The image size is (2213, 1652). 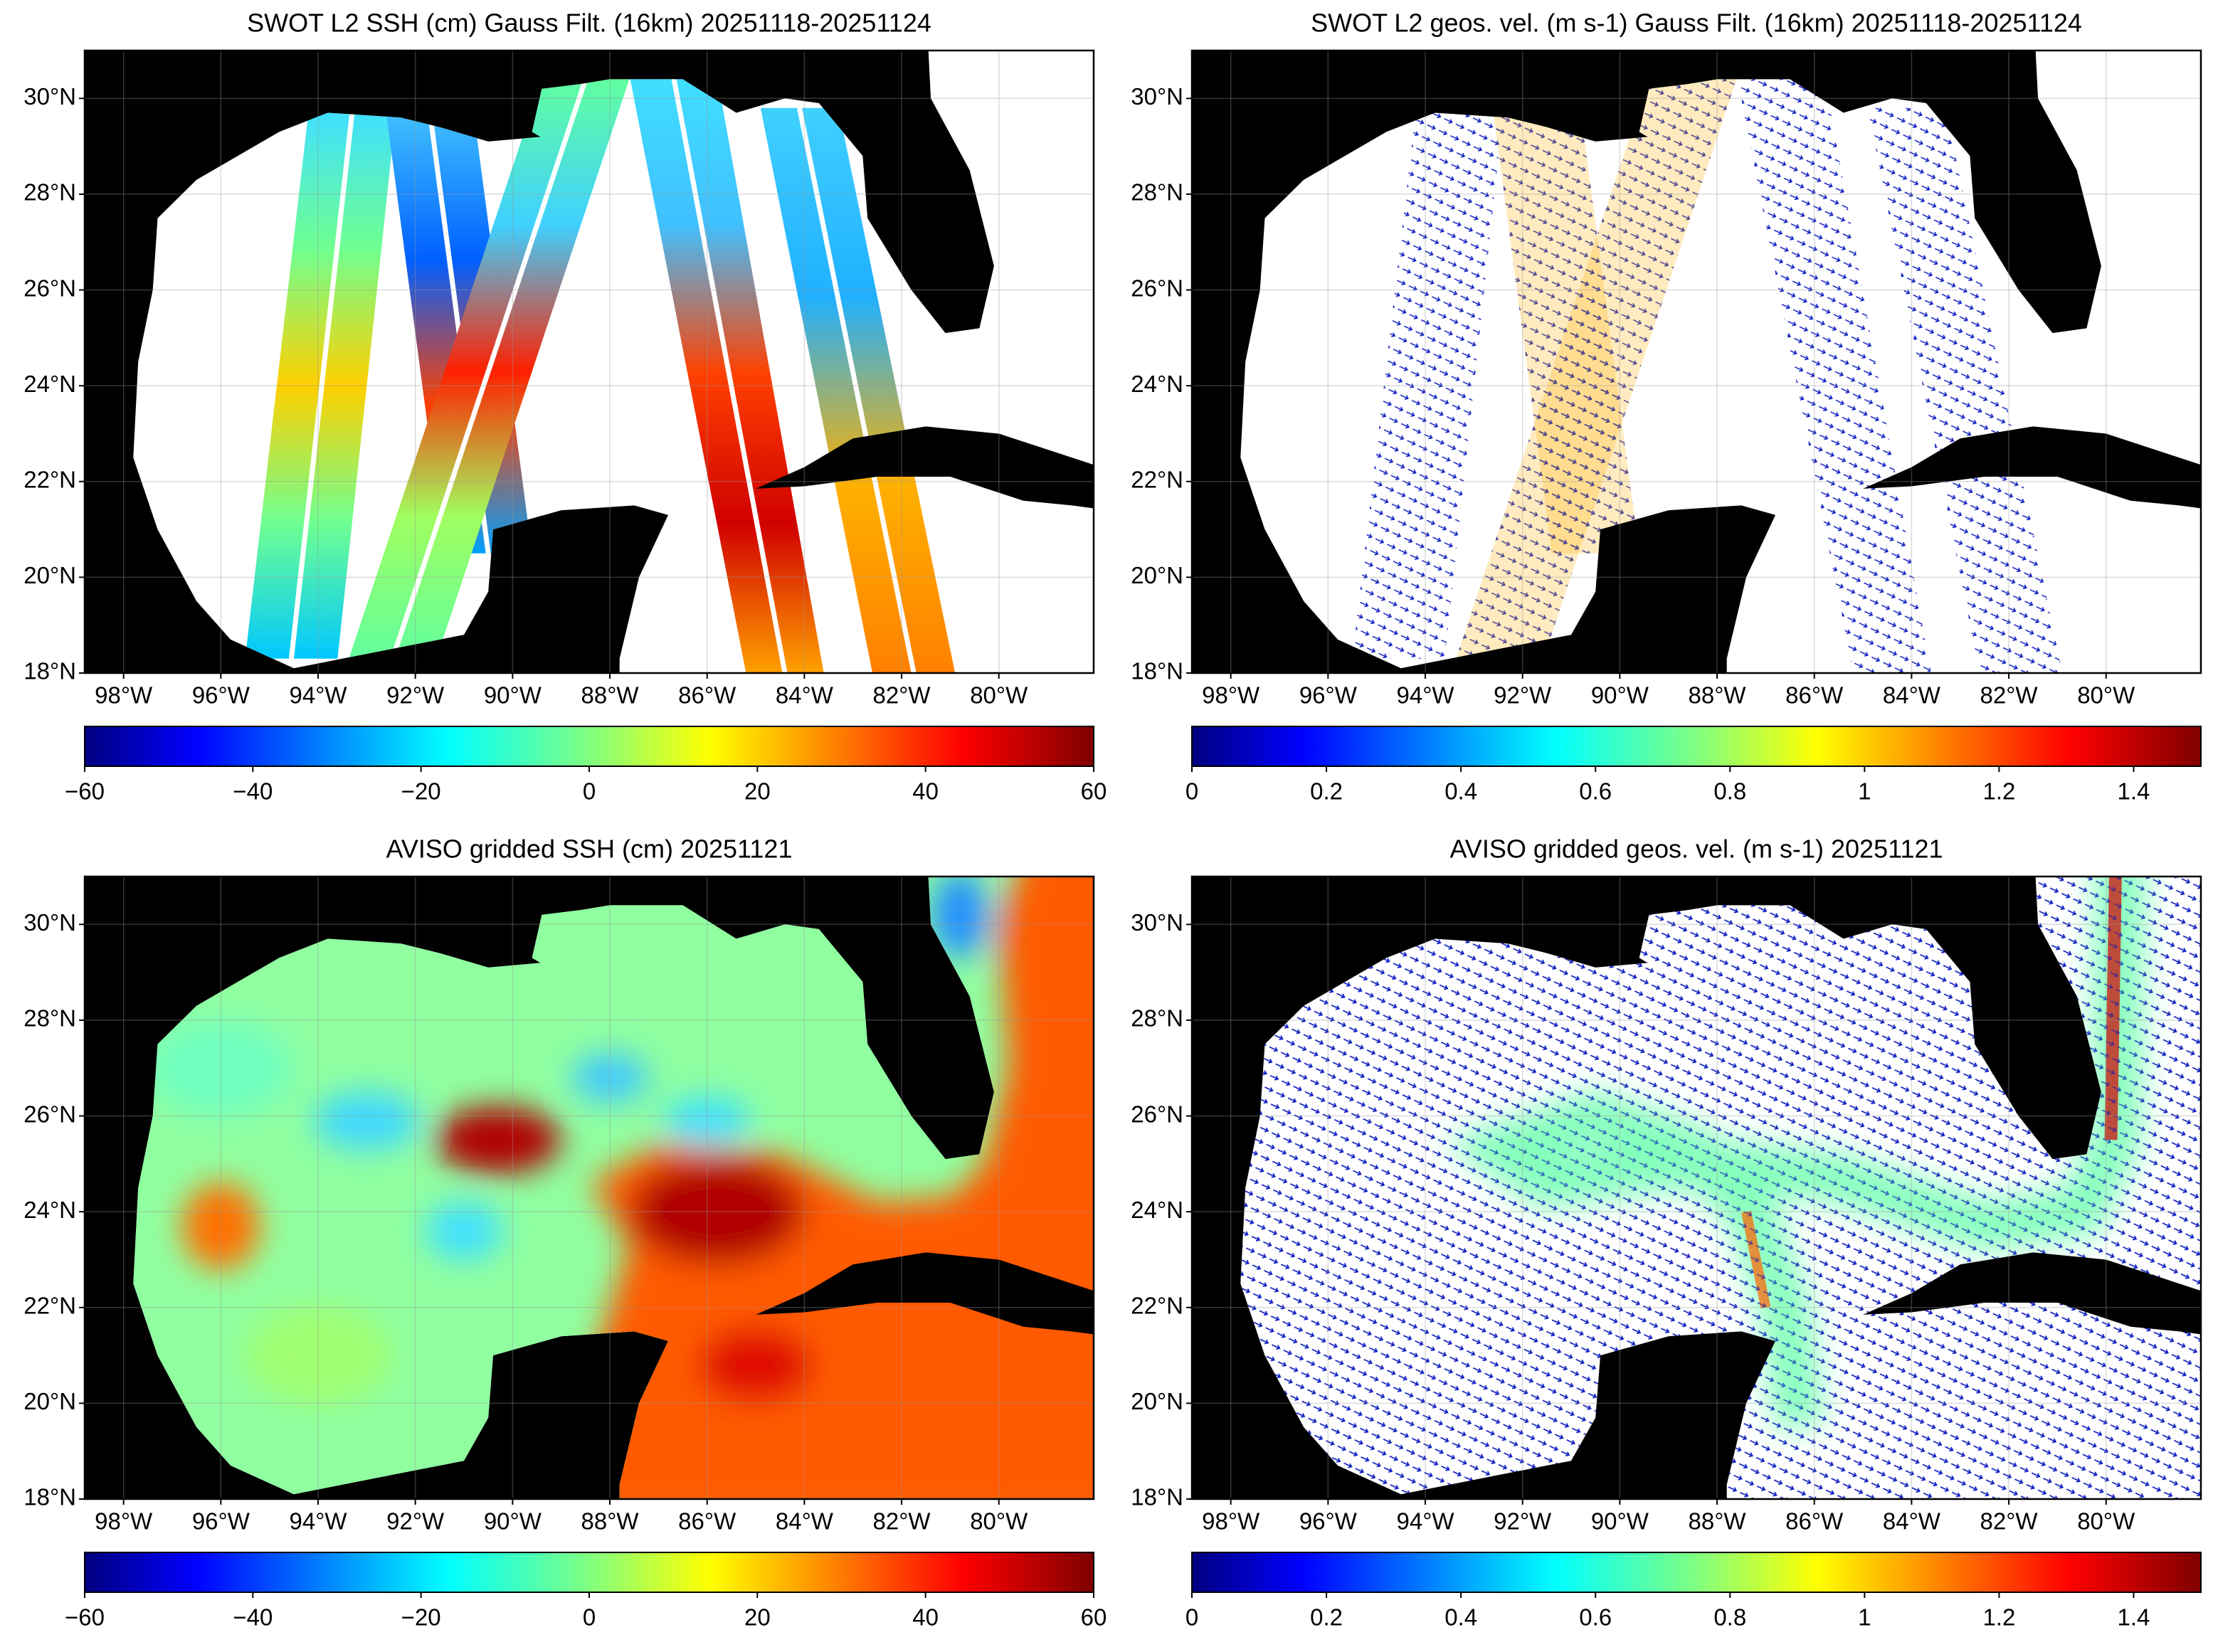 I want to click on colorbar-tick-label: 20, so click(x=757, y=1617).